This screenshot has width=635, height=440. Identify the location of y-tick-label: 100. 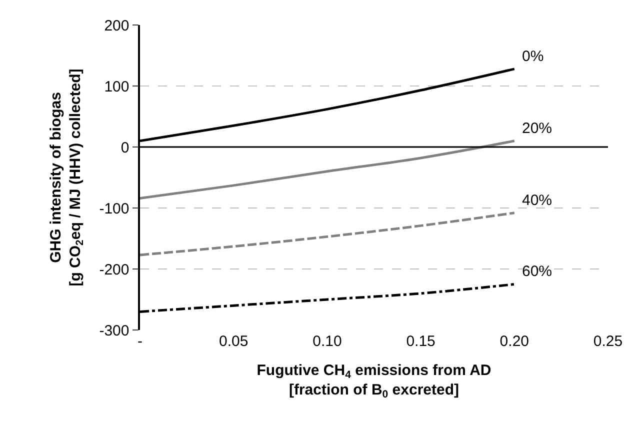
(117, 87).